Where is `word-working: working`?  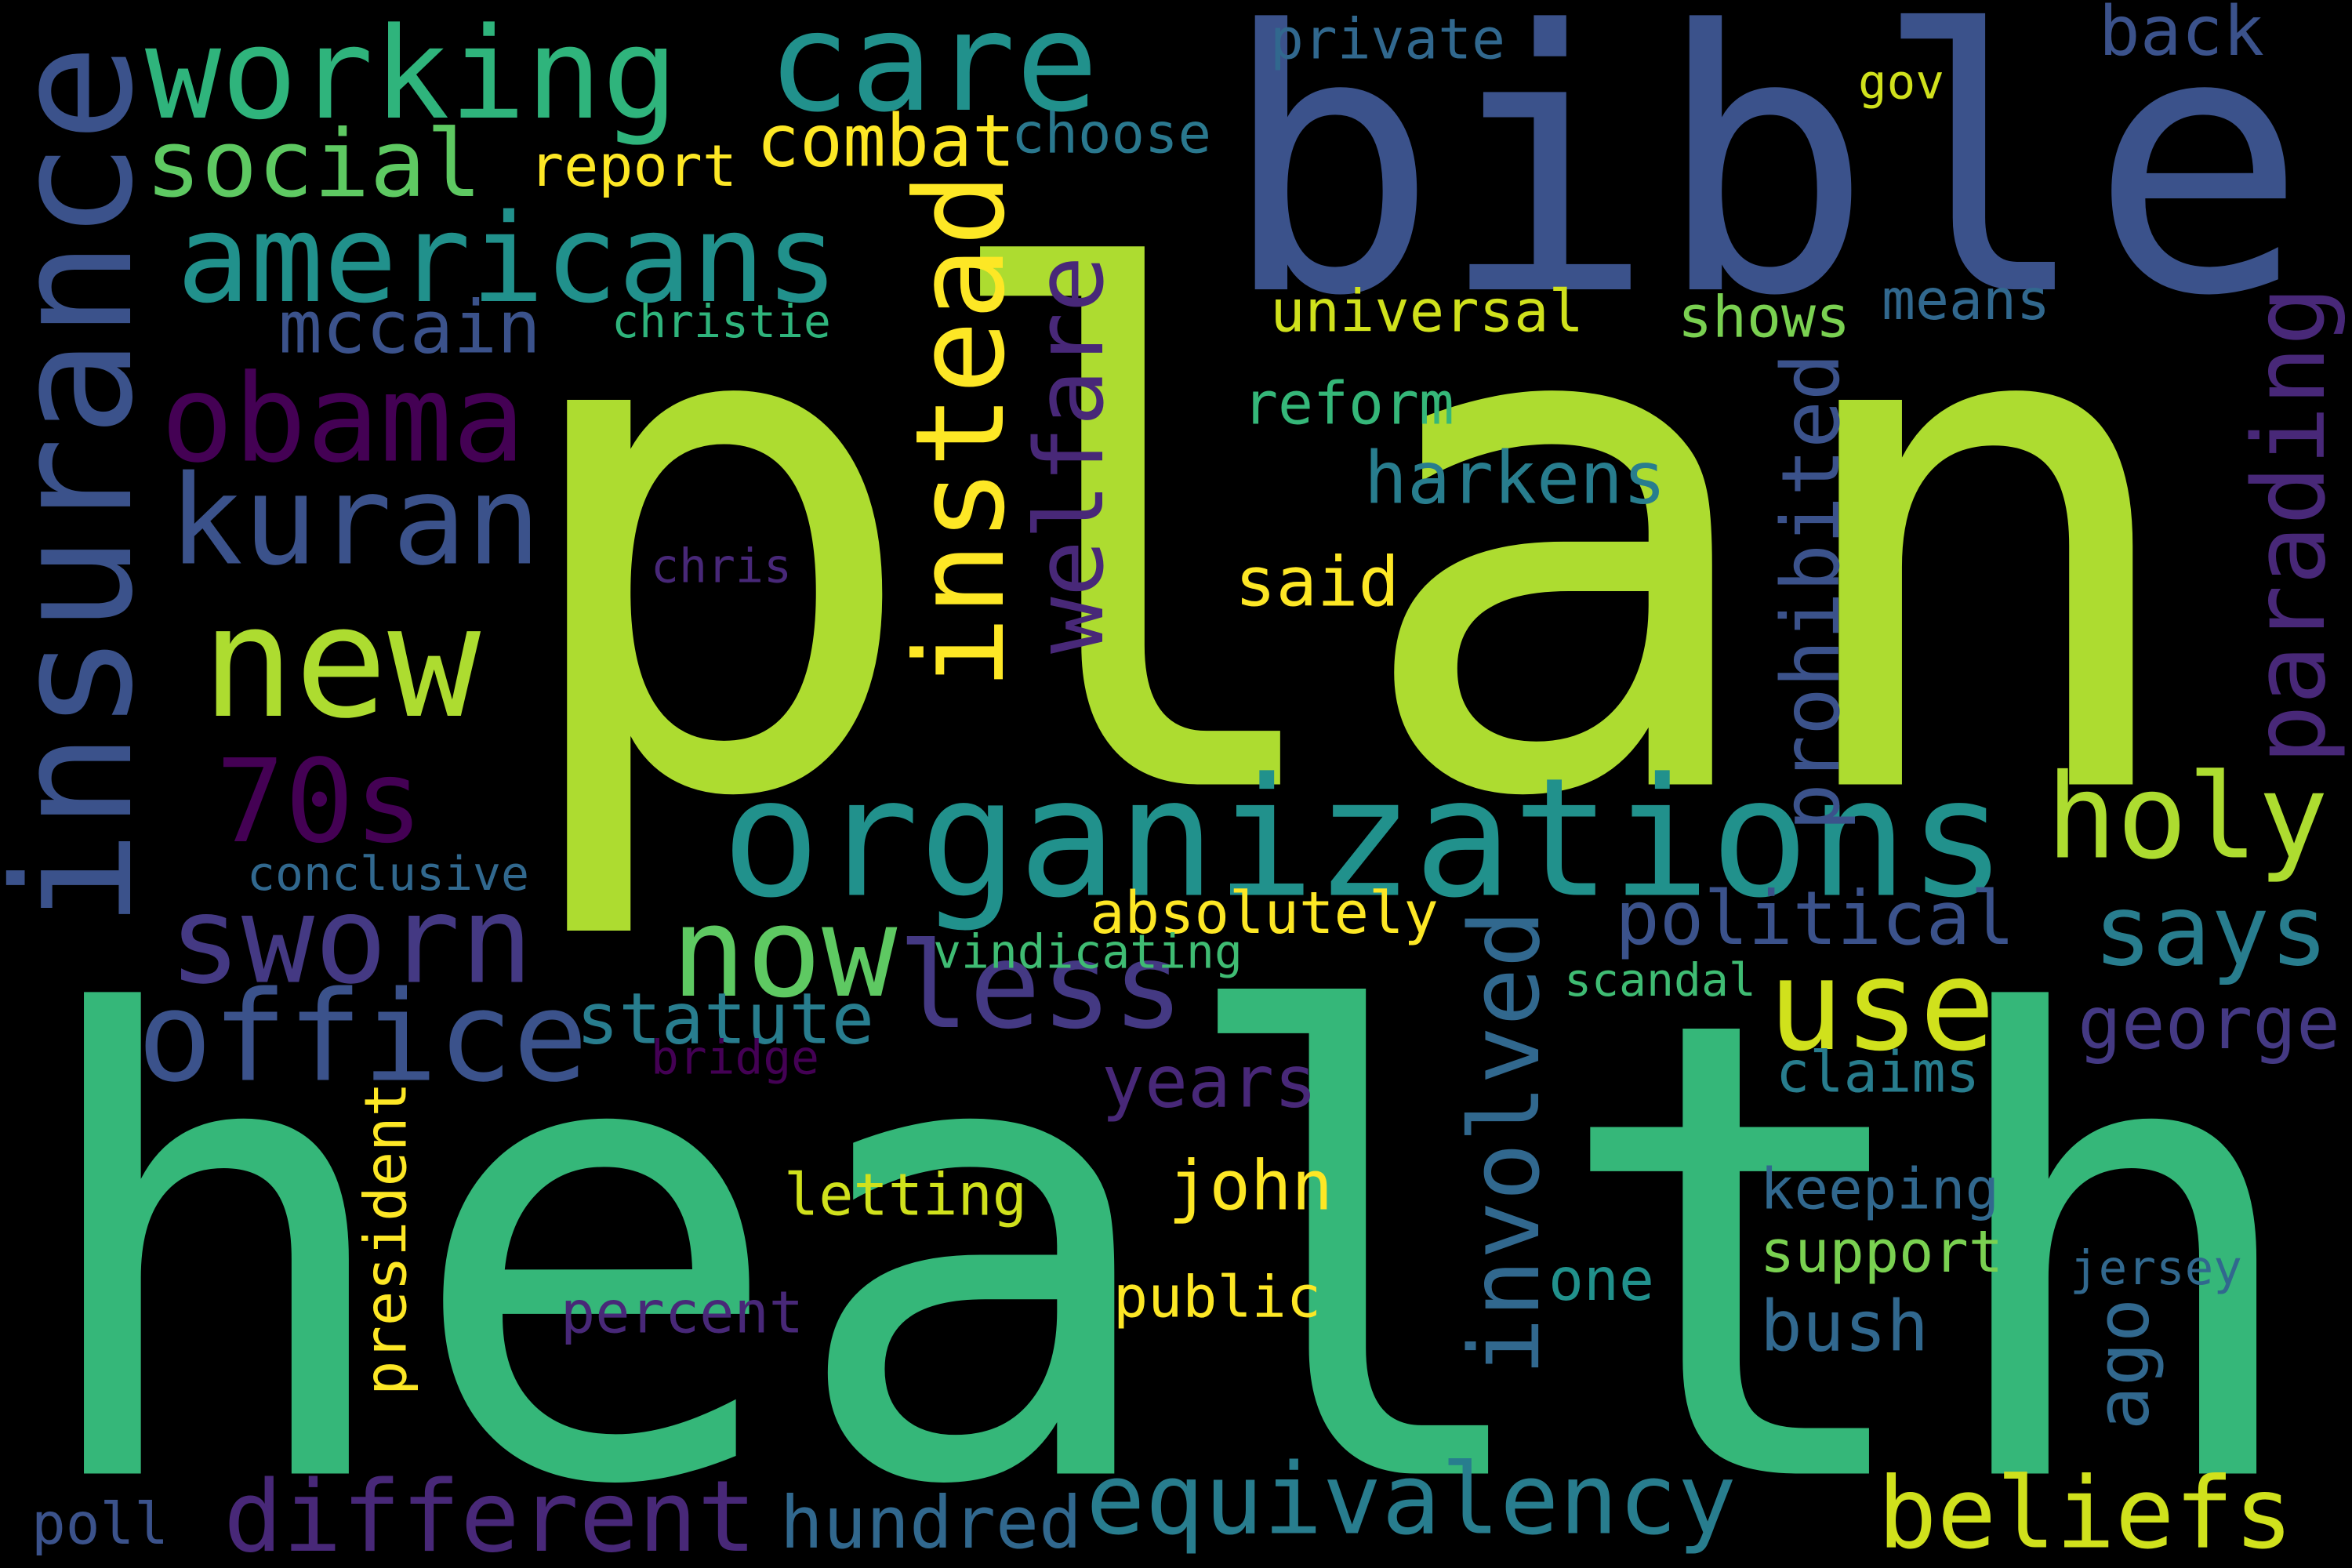
word-working: working is located at coordinates (411, 74).